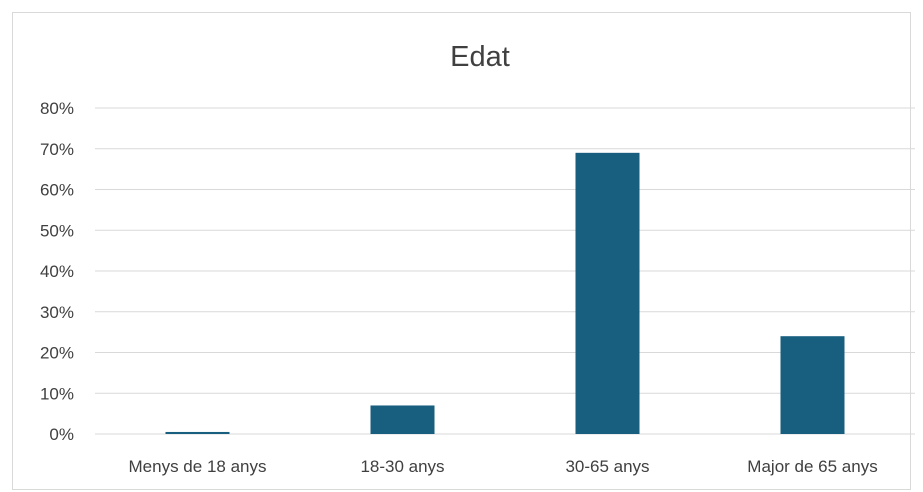 This screenshot has height=492, width=923. I want to click on x-category-label: Major de 65 anys, so click(812, 466).